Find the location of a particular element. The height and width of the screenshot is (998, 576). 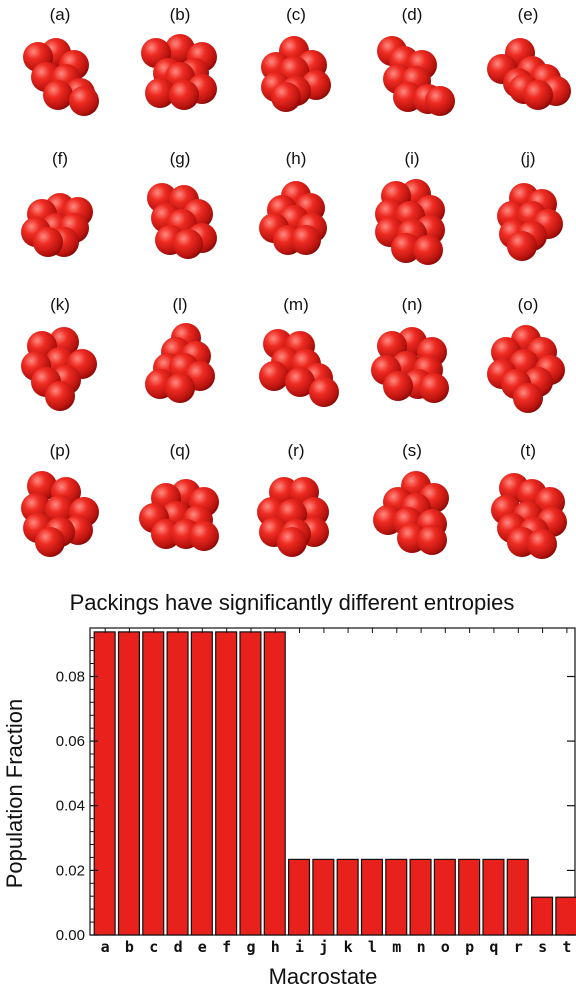

packing-label: (a) is located at coordinates (60, 14).